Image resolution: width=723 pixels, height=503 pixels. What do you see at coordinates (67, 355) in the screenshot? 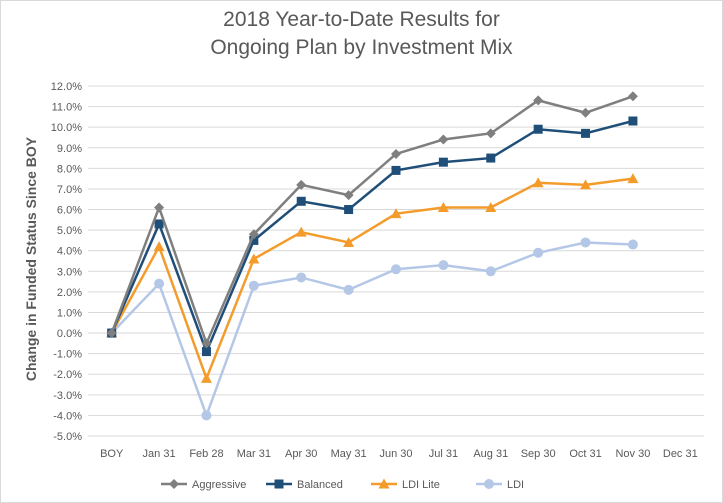
I see `y-tick-label: -1.0%` at bounding box center [67, 355].